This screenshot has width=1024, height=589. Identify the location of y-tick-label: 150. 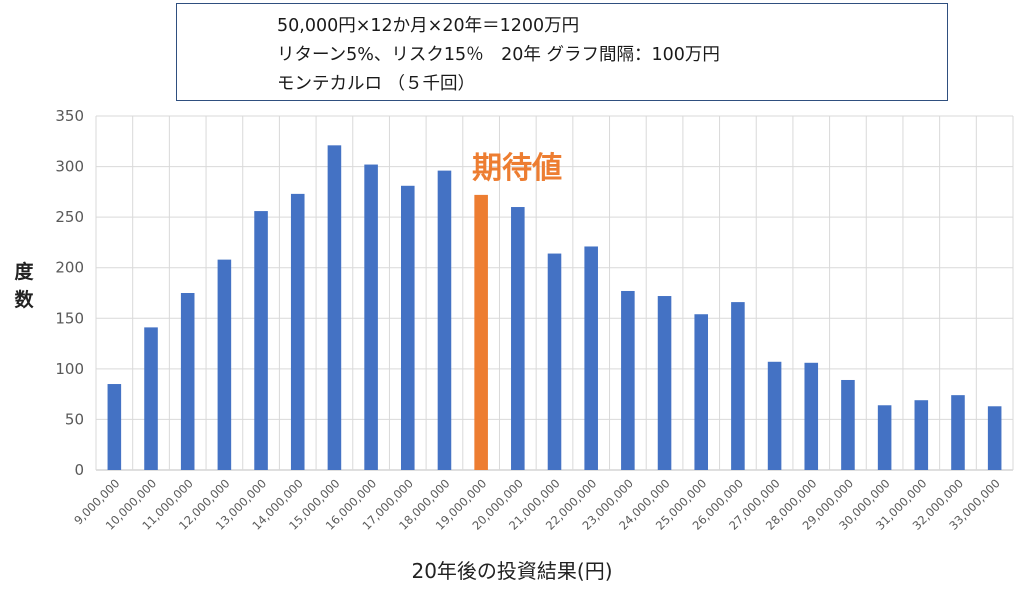
(69, 318).